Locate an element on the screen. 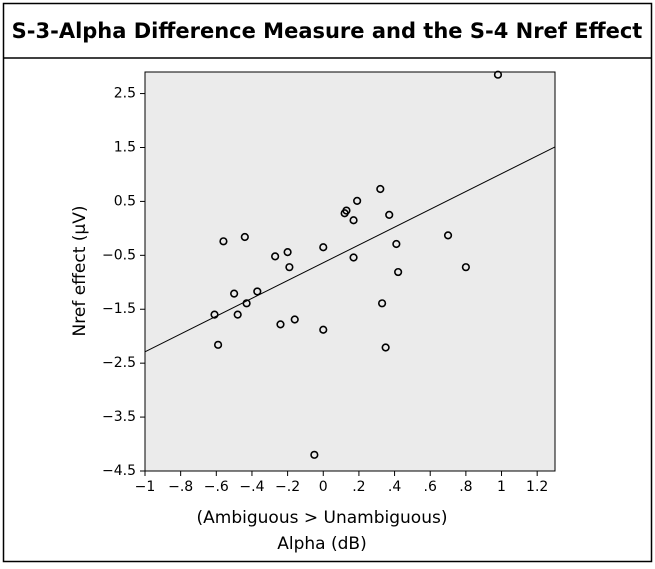 Image resolution: width=655 pixels, height=569 pixels. x-axis-label: Alpha (dB) is located at coordinates (321, 544).